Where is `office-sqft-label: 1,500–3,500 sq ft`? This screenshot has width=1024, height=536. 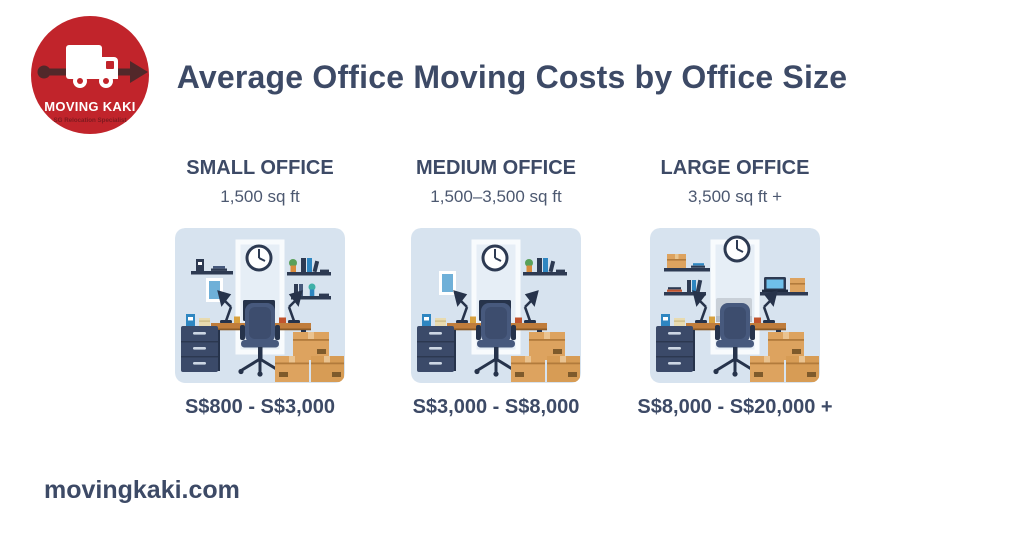 office-sqft-label: 1,500–3,500 sq ft is located at coordinates (496, 196).